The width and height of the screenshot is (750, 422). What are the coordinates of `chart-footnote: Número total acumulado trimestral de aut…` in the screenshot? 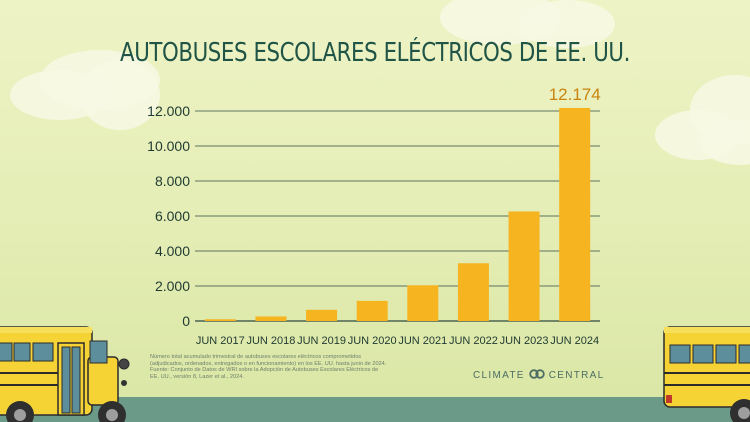 It's located at (295, 367).